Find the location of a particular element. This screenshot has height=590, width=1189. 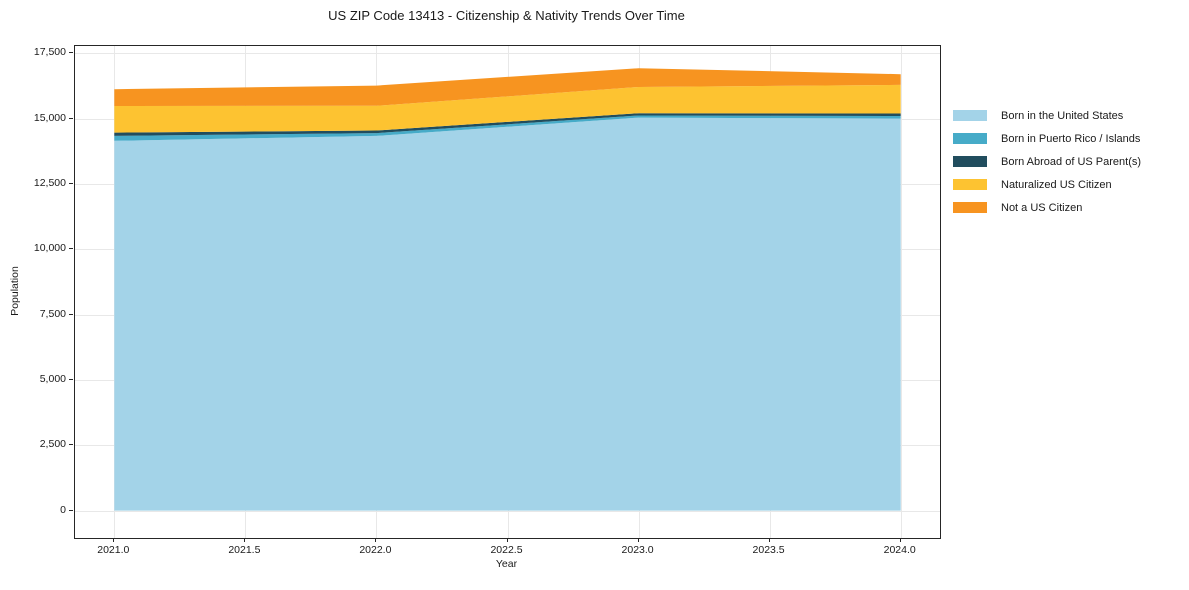

legend-item-born-in-puerto-rico-islands: Born in Puerto Rico / Islands is located at coordinates (1047, 138).